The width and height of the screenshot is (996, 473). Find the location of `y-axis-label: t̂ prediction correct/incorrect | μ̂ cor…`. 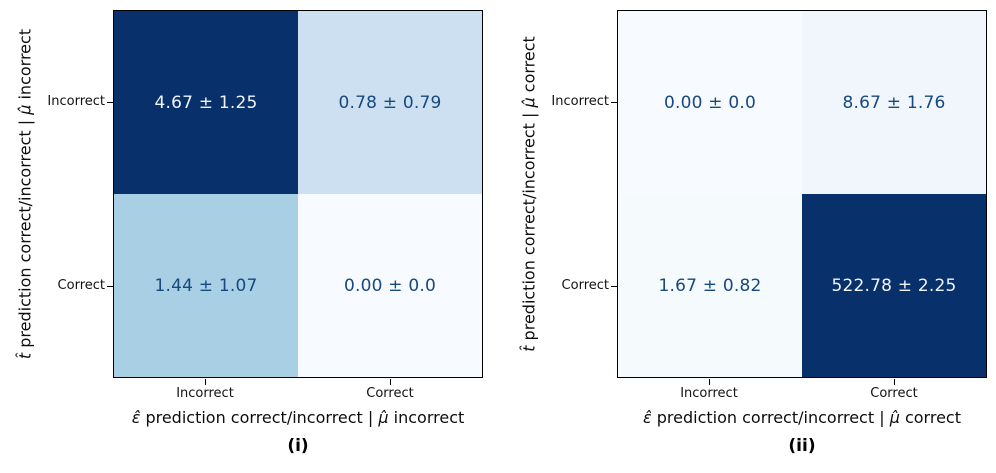

y-axis-label: t̂ prediction correct/incorrect | μ̂ cor… is located at coordinates (529, 194).